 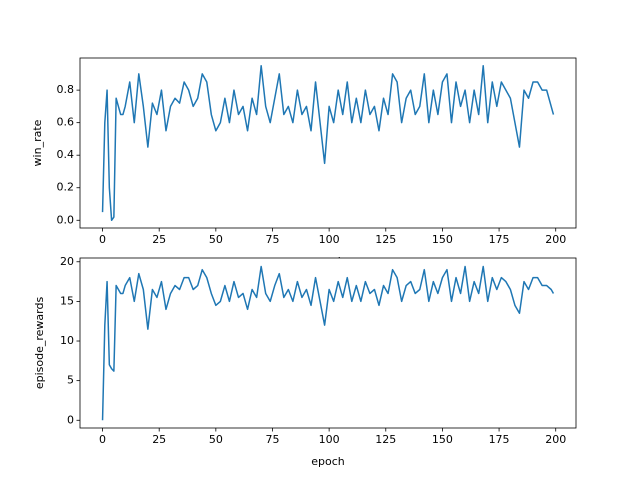 What do you see at coordinates (66, 187) in the screenshot?
I see `y-tick-label: 0.2` at bounding box center [66, 187].